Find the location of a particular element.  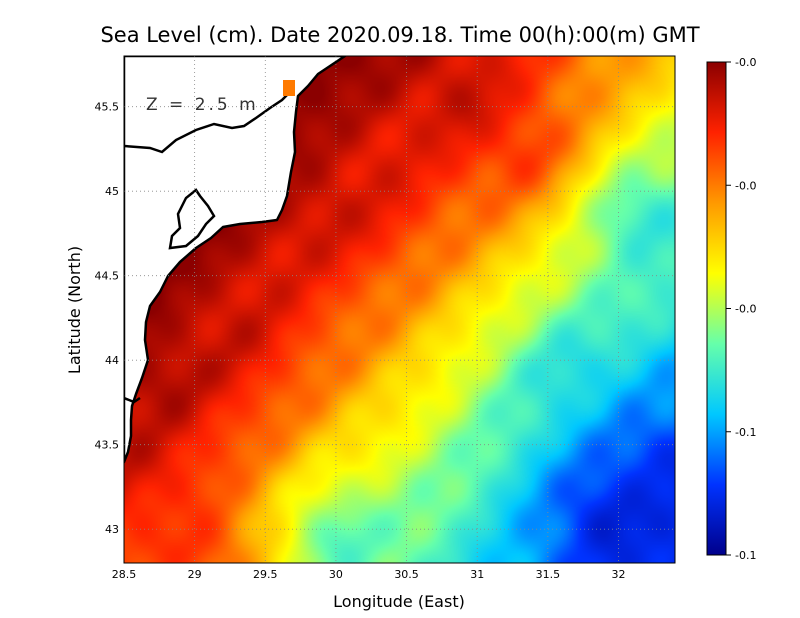

y-tick-label: 45.5 is located at coordinates (107, 107).